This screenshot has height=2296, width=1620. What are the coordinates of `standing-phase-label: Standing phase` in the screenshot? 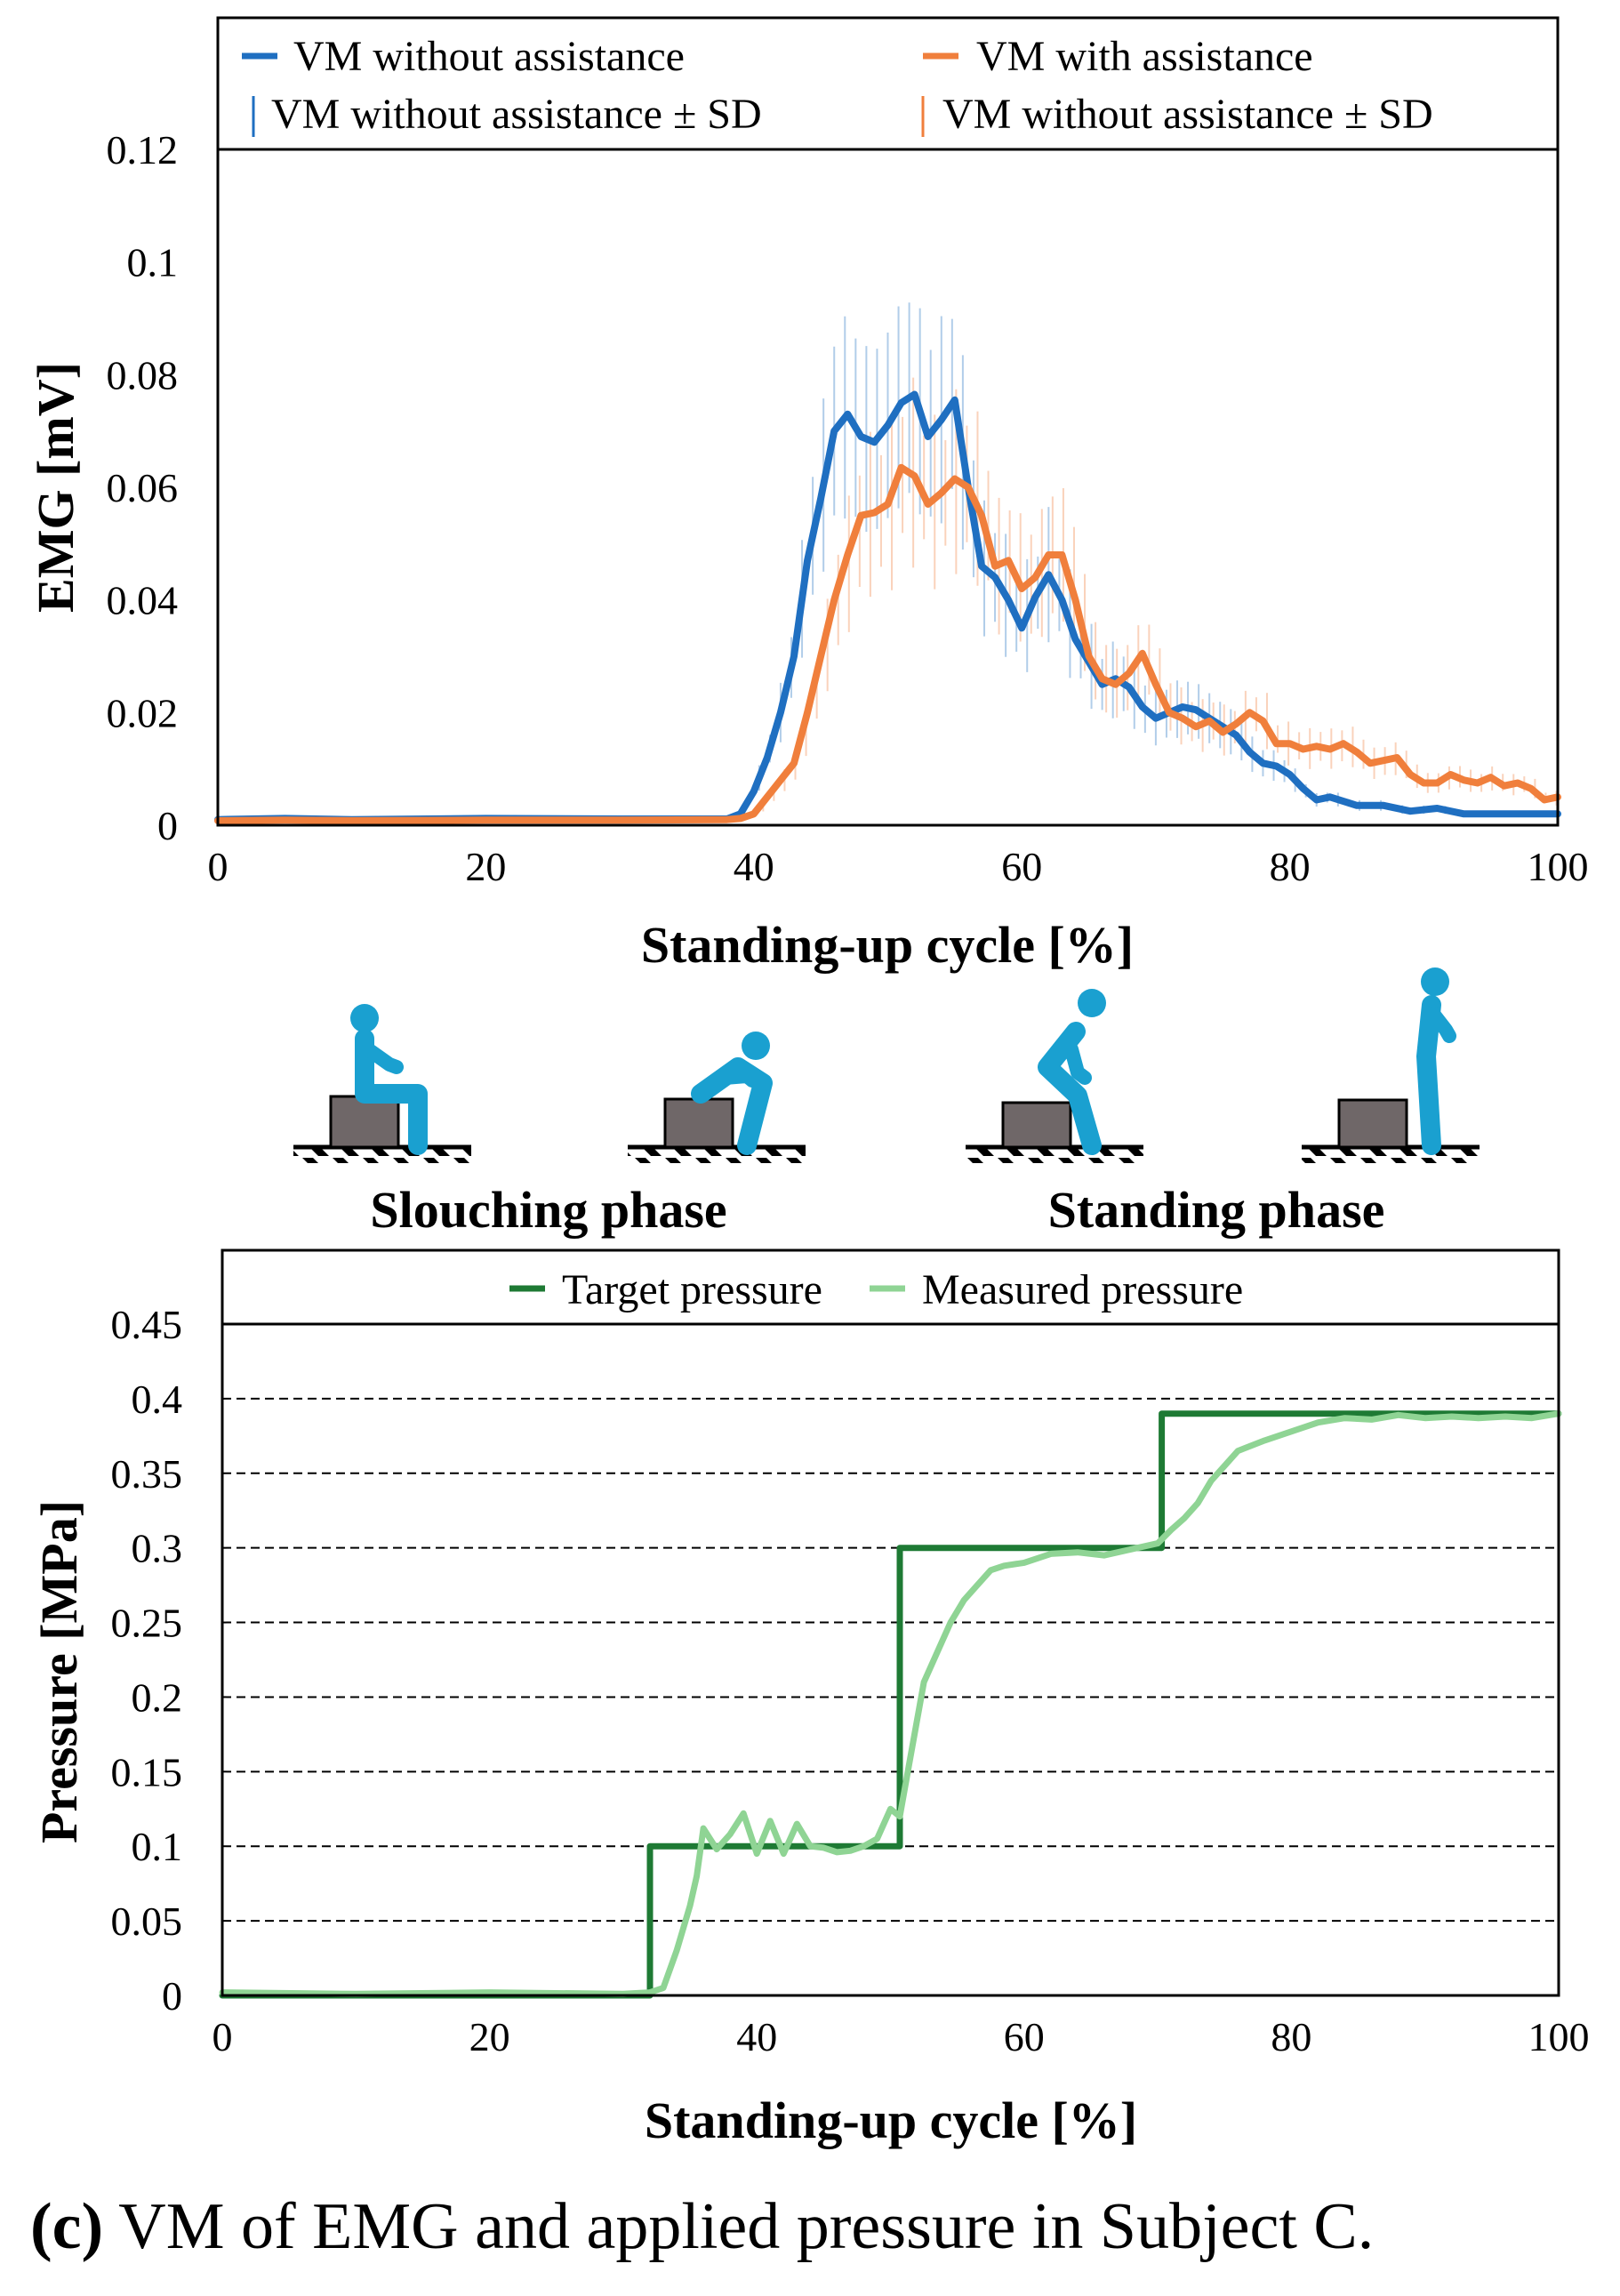 It's located at (1216, 1210).